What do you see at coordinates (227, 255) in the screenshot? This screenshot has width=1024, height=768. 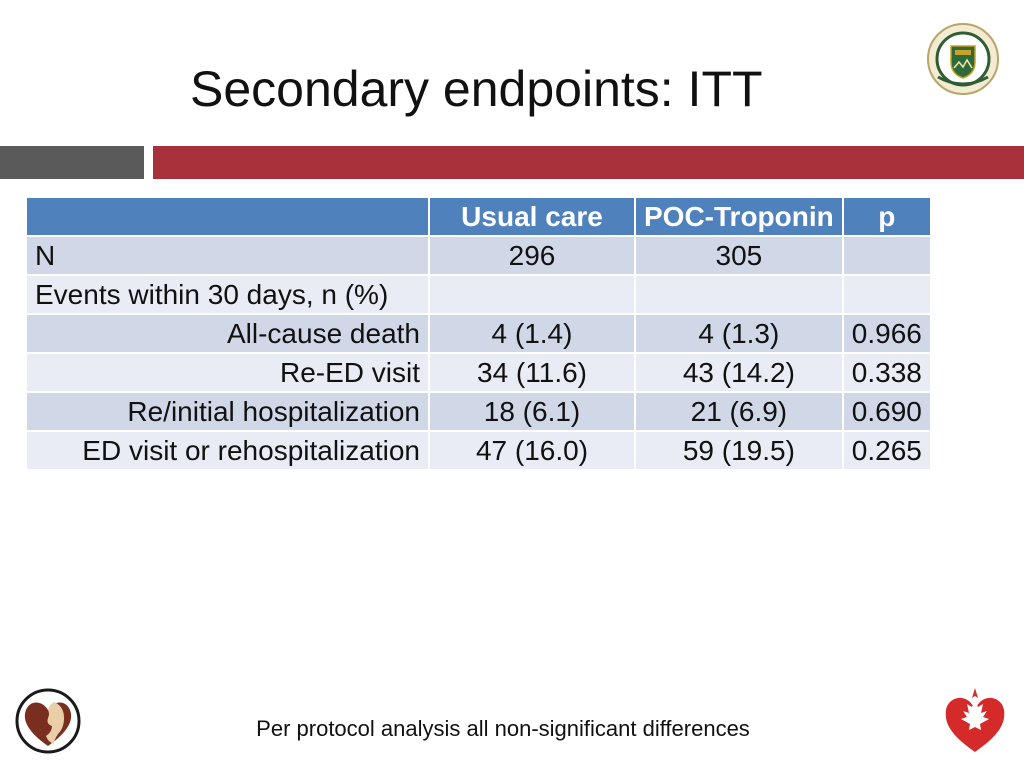 I see `row-label: N` at bounding box center [227, 255].